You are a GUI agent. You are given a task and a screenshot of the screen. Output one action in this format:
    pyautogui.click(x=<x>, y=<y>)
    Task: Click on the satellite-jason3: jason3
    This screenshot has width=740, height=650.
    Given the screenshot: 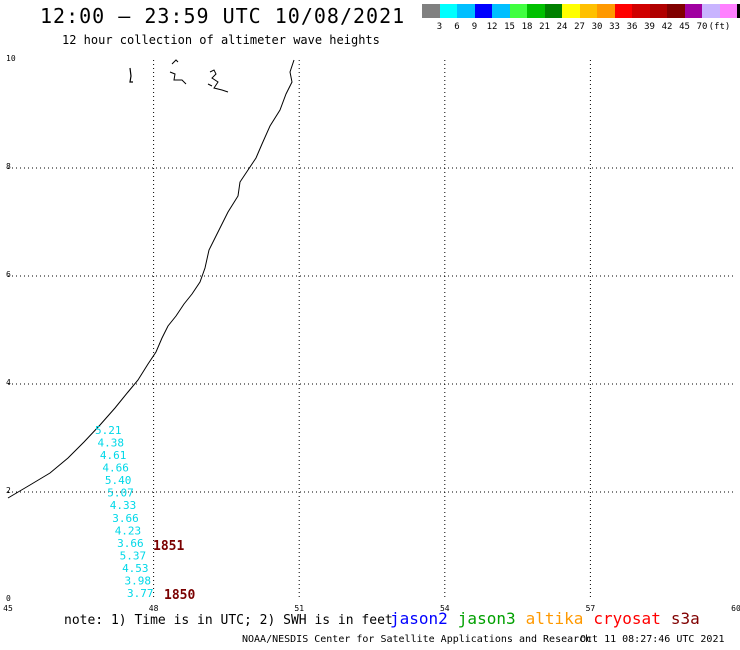 What is the action you would take?
    pyautogui.click(x=486, y=618)
    